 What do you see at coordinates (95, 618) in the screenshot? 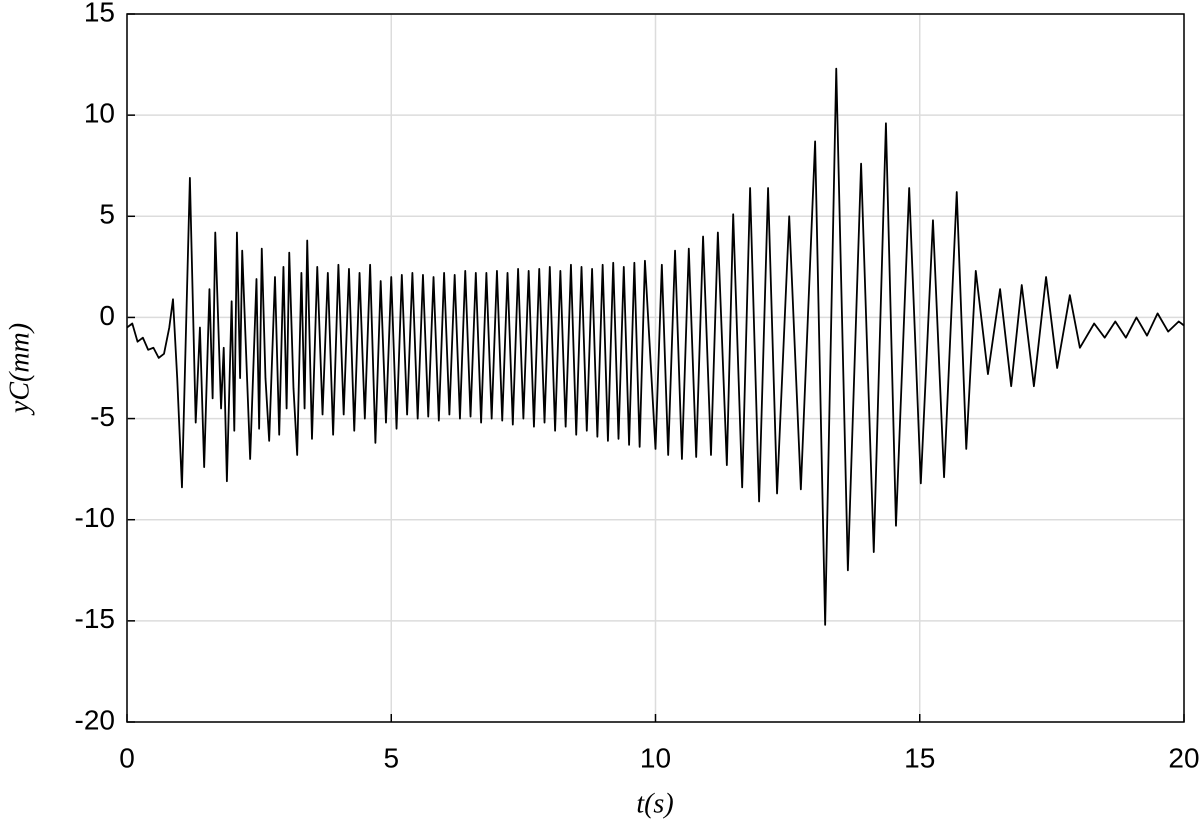
I see `y-tick-label: -15` at bounding box center [95, 618].